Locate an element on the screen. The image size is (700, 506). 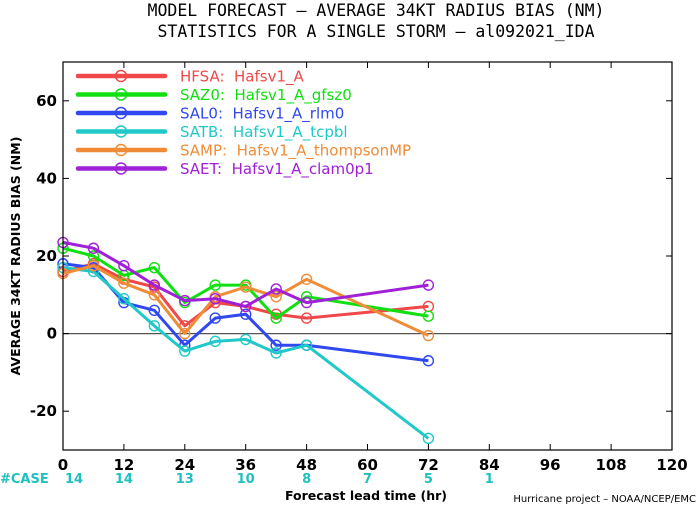
x-tick-label: 120 is located at coordinates (671, 465).